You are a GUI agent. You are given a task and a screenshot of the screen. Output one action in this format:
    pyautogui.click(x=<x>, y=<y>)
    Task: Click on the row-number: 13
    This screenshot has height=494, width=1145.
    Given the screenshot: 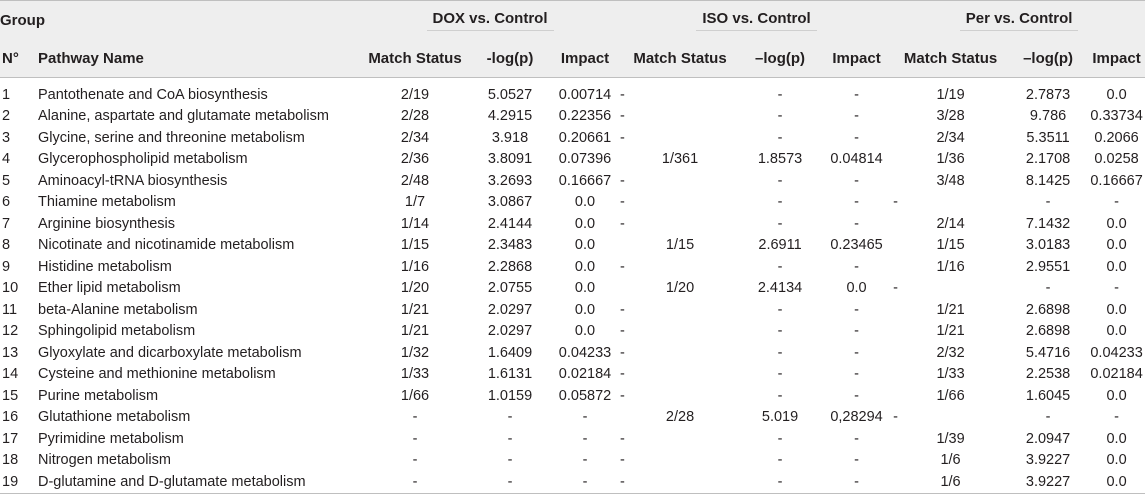 What is the action you would take?
    pyautogui.click(x=10, y=352)
    